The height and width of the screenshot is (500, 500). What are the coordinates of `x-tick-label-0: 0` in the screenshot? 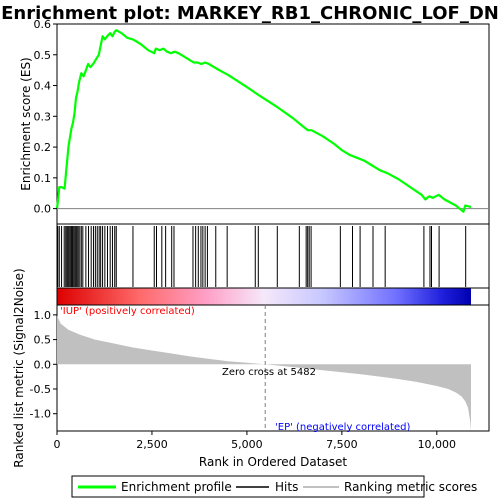 It's located at (57, 444).